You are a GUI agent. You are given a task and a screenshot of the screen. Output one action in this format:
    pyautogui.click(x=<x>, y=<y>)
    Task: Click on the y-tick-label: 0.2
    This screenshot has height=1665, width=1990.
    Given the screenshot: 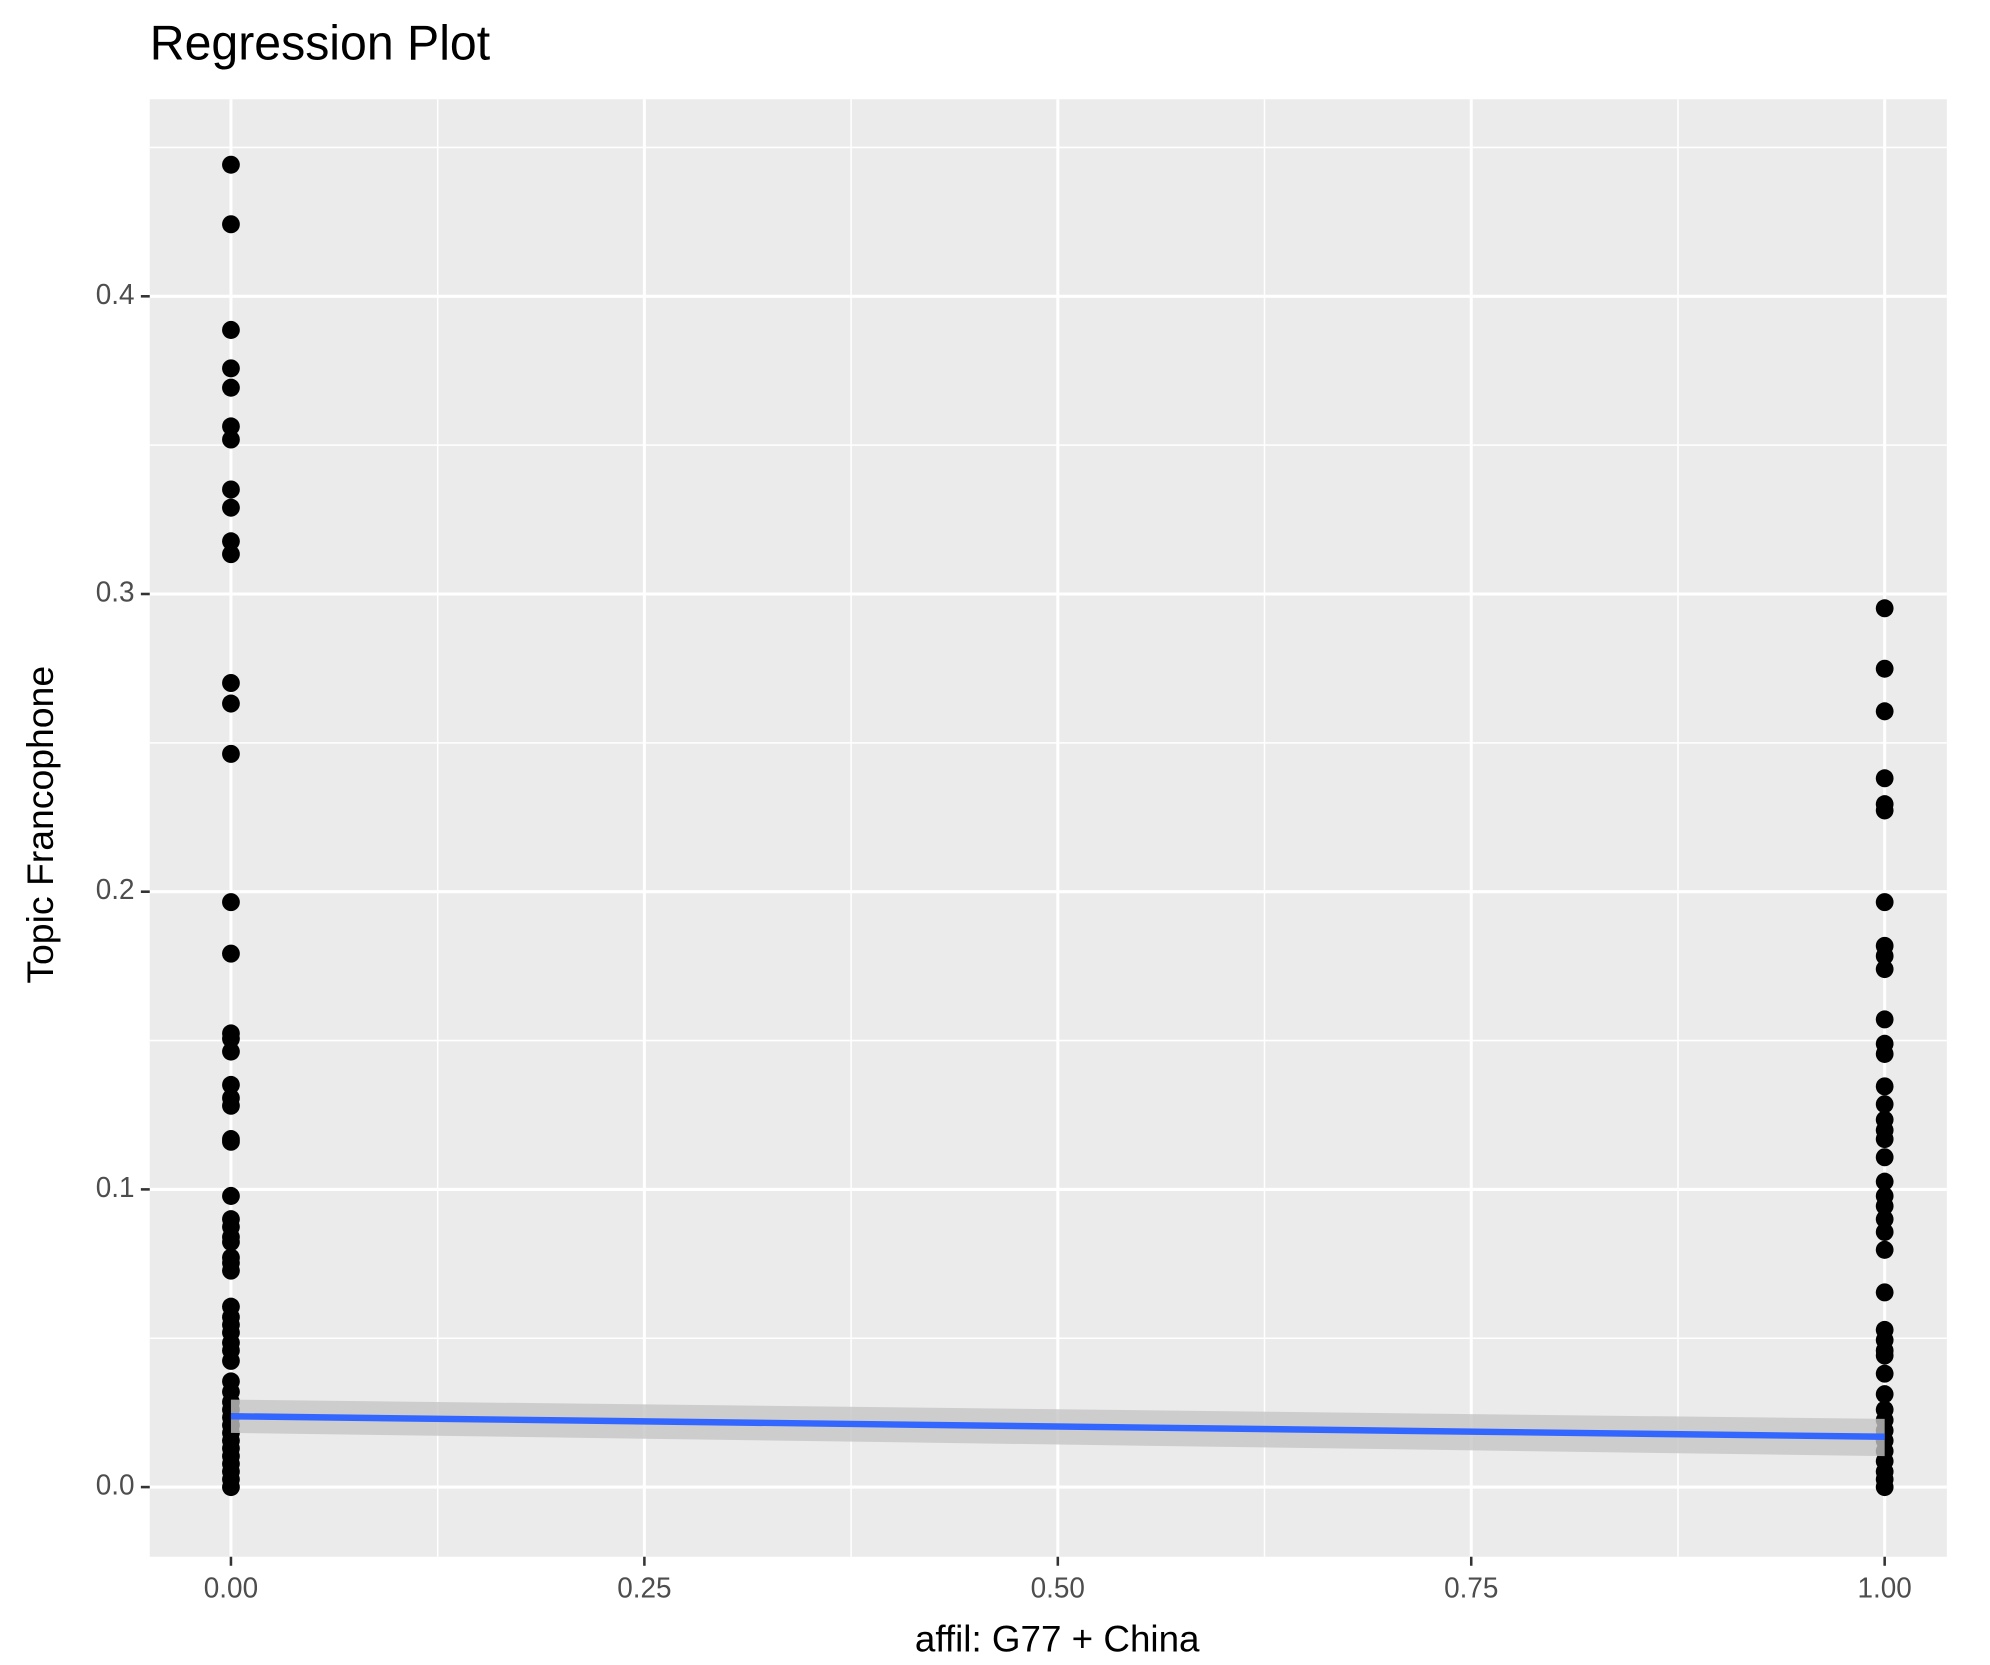 What is the action you would take?
    pyautogui.click(x=115, y=889)
    